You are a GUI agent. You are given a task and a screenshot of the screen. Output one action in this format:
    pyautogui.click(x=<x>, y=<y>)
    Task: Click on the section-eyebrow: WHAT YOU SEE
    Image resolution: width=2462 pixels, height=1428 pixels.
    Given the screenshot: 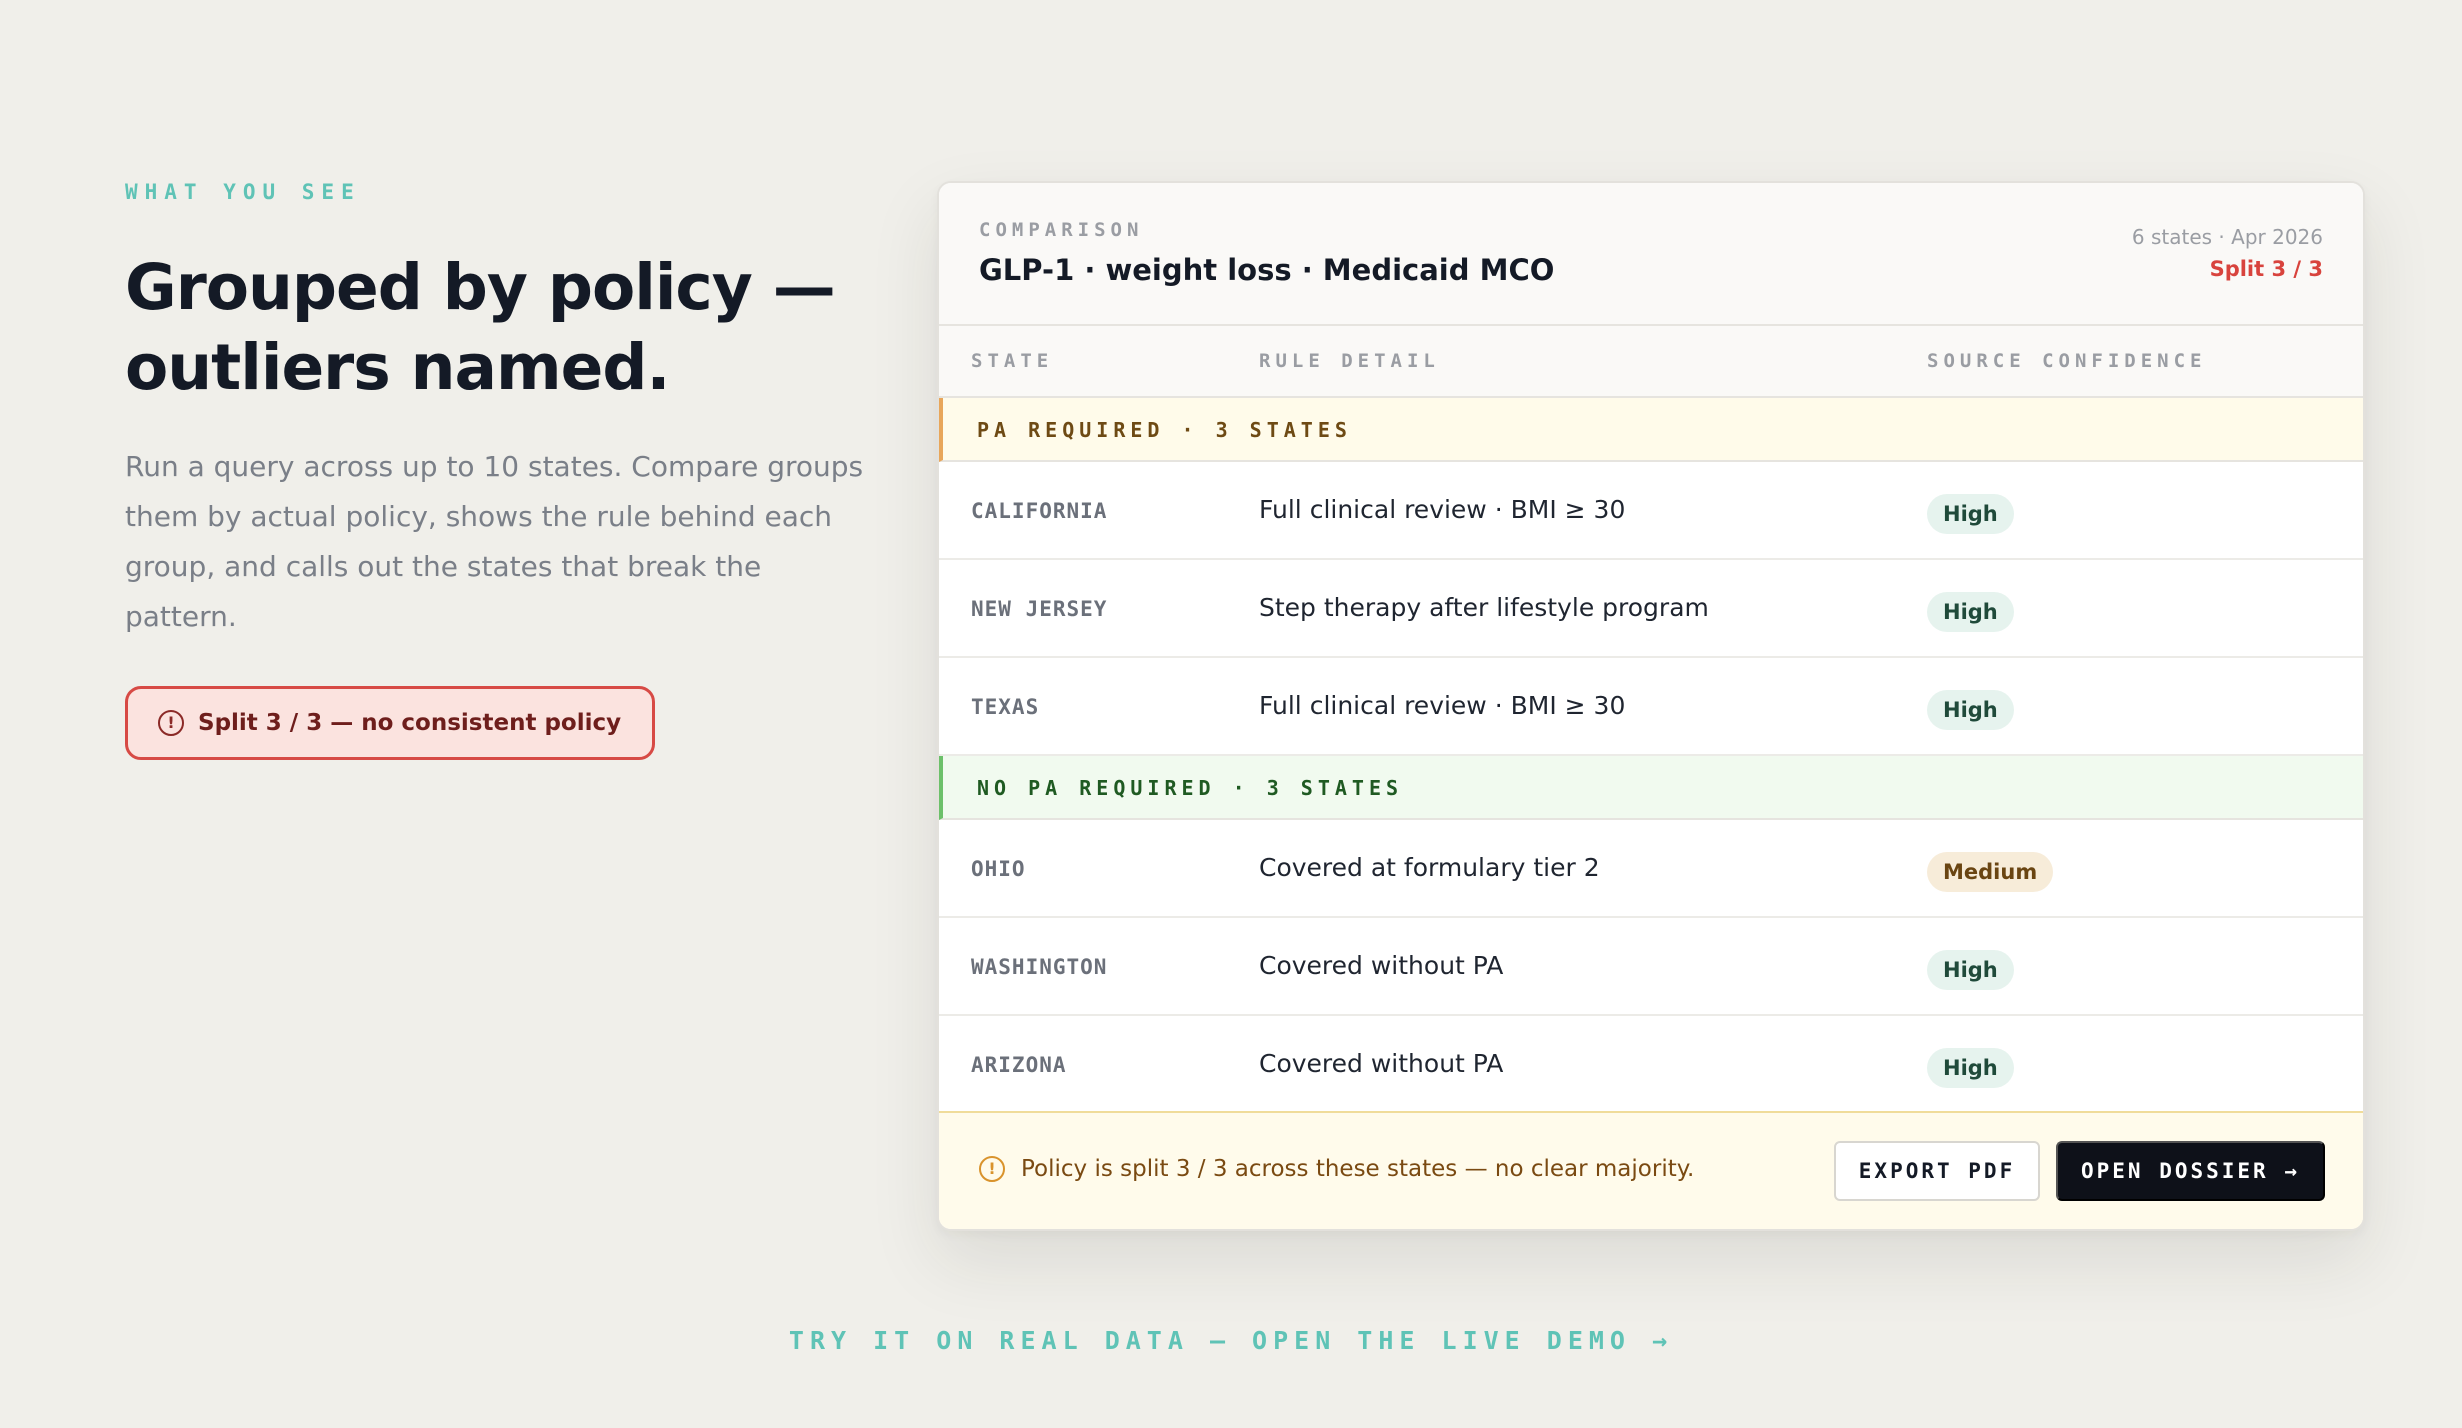 What is the action you would take?
    pyautogui.click(x=243, y=192)
    